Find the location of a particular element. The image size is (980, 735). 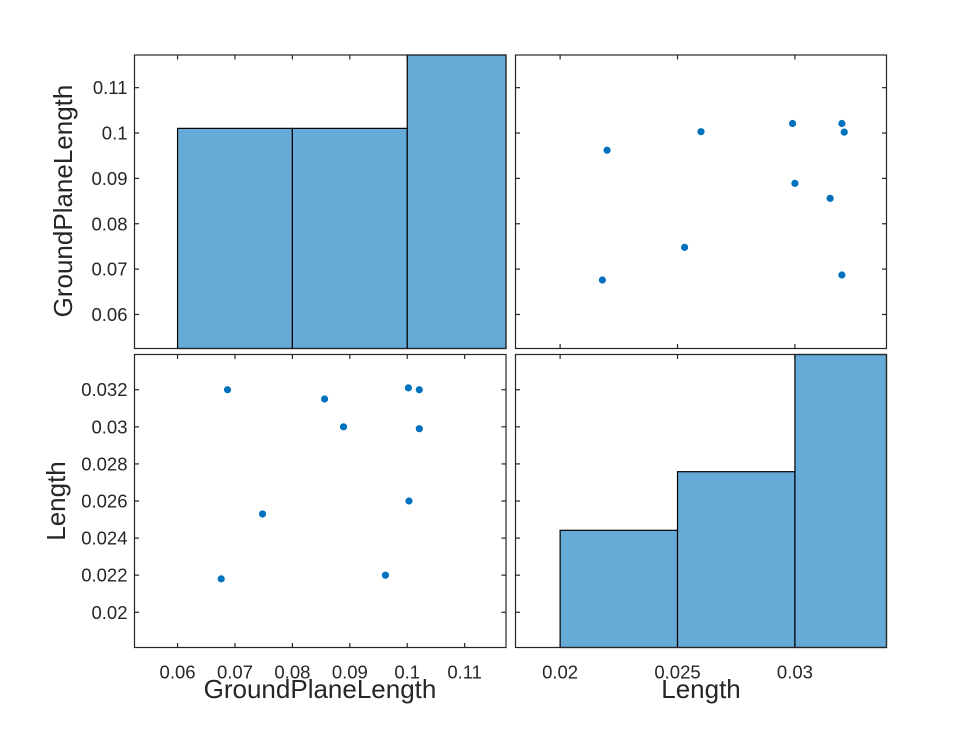

y-tick-label: 0.022 is located at coordinates (104, 575).